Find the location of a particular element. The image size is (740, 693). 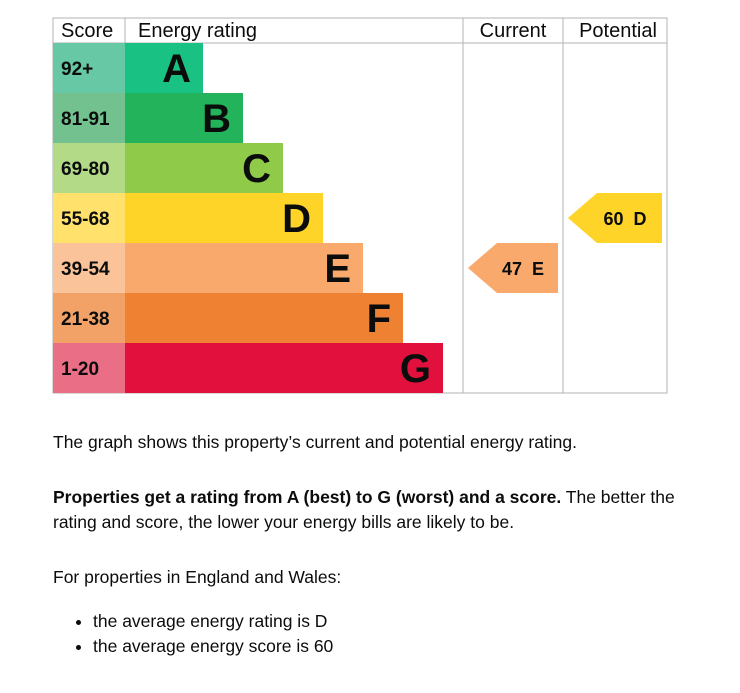

header-energy-rating: Energy rating is located at coordinates (197, 31).